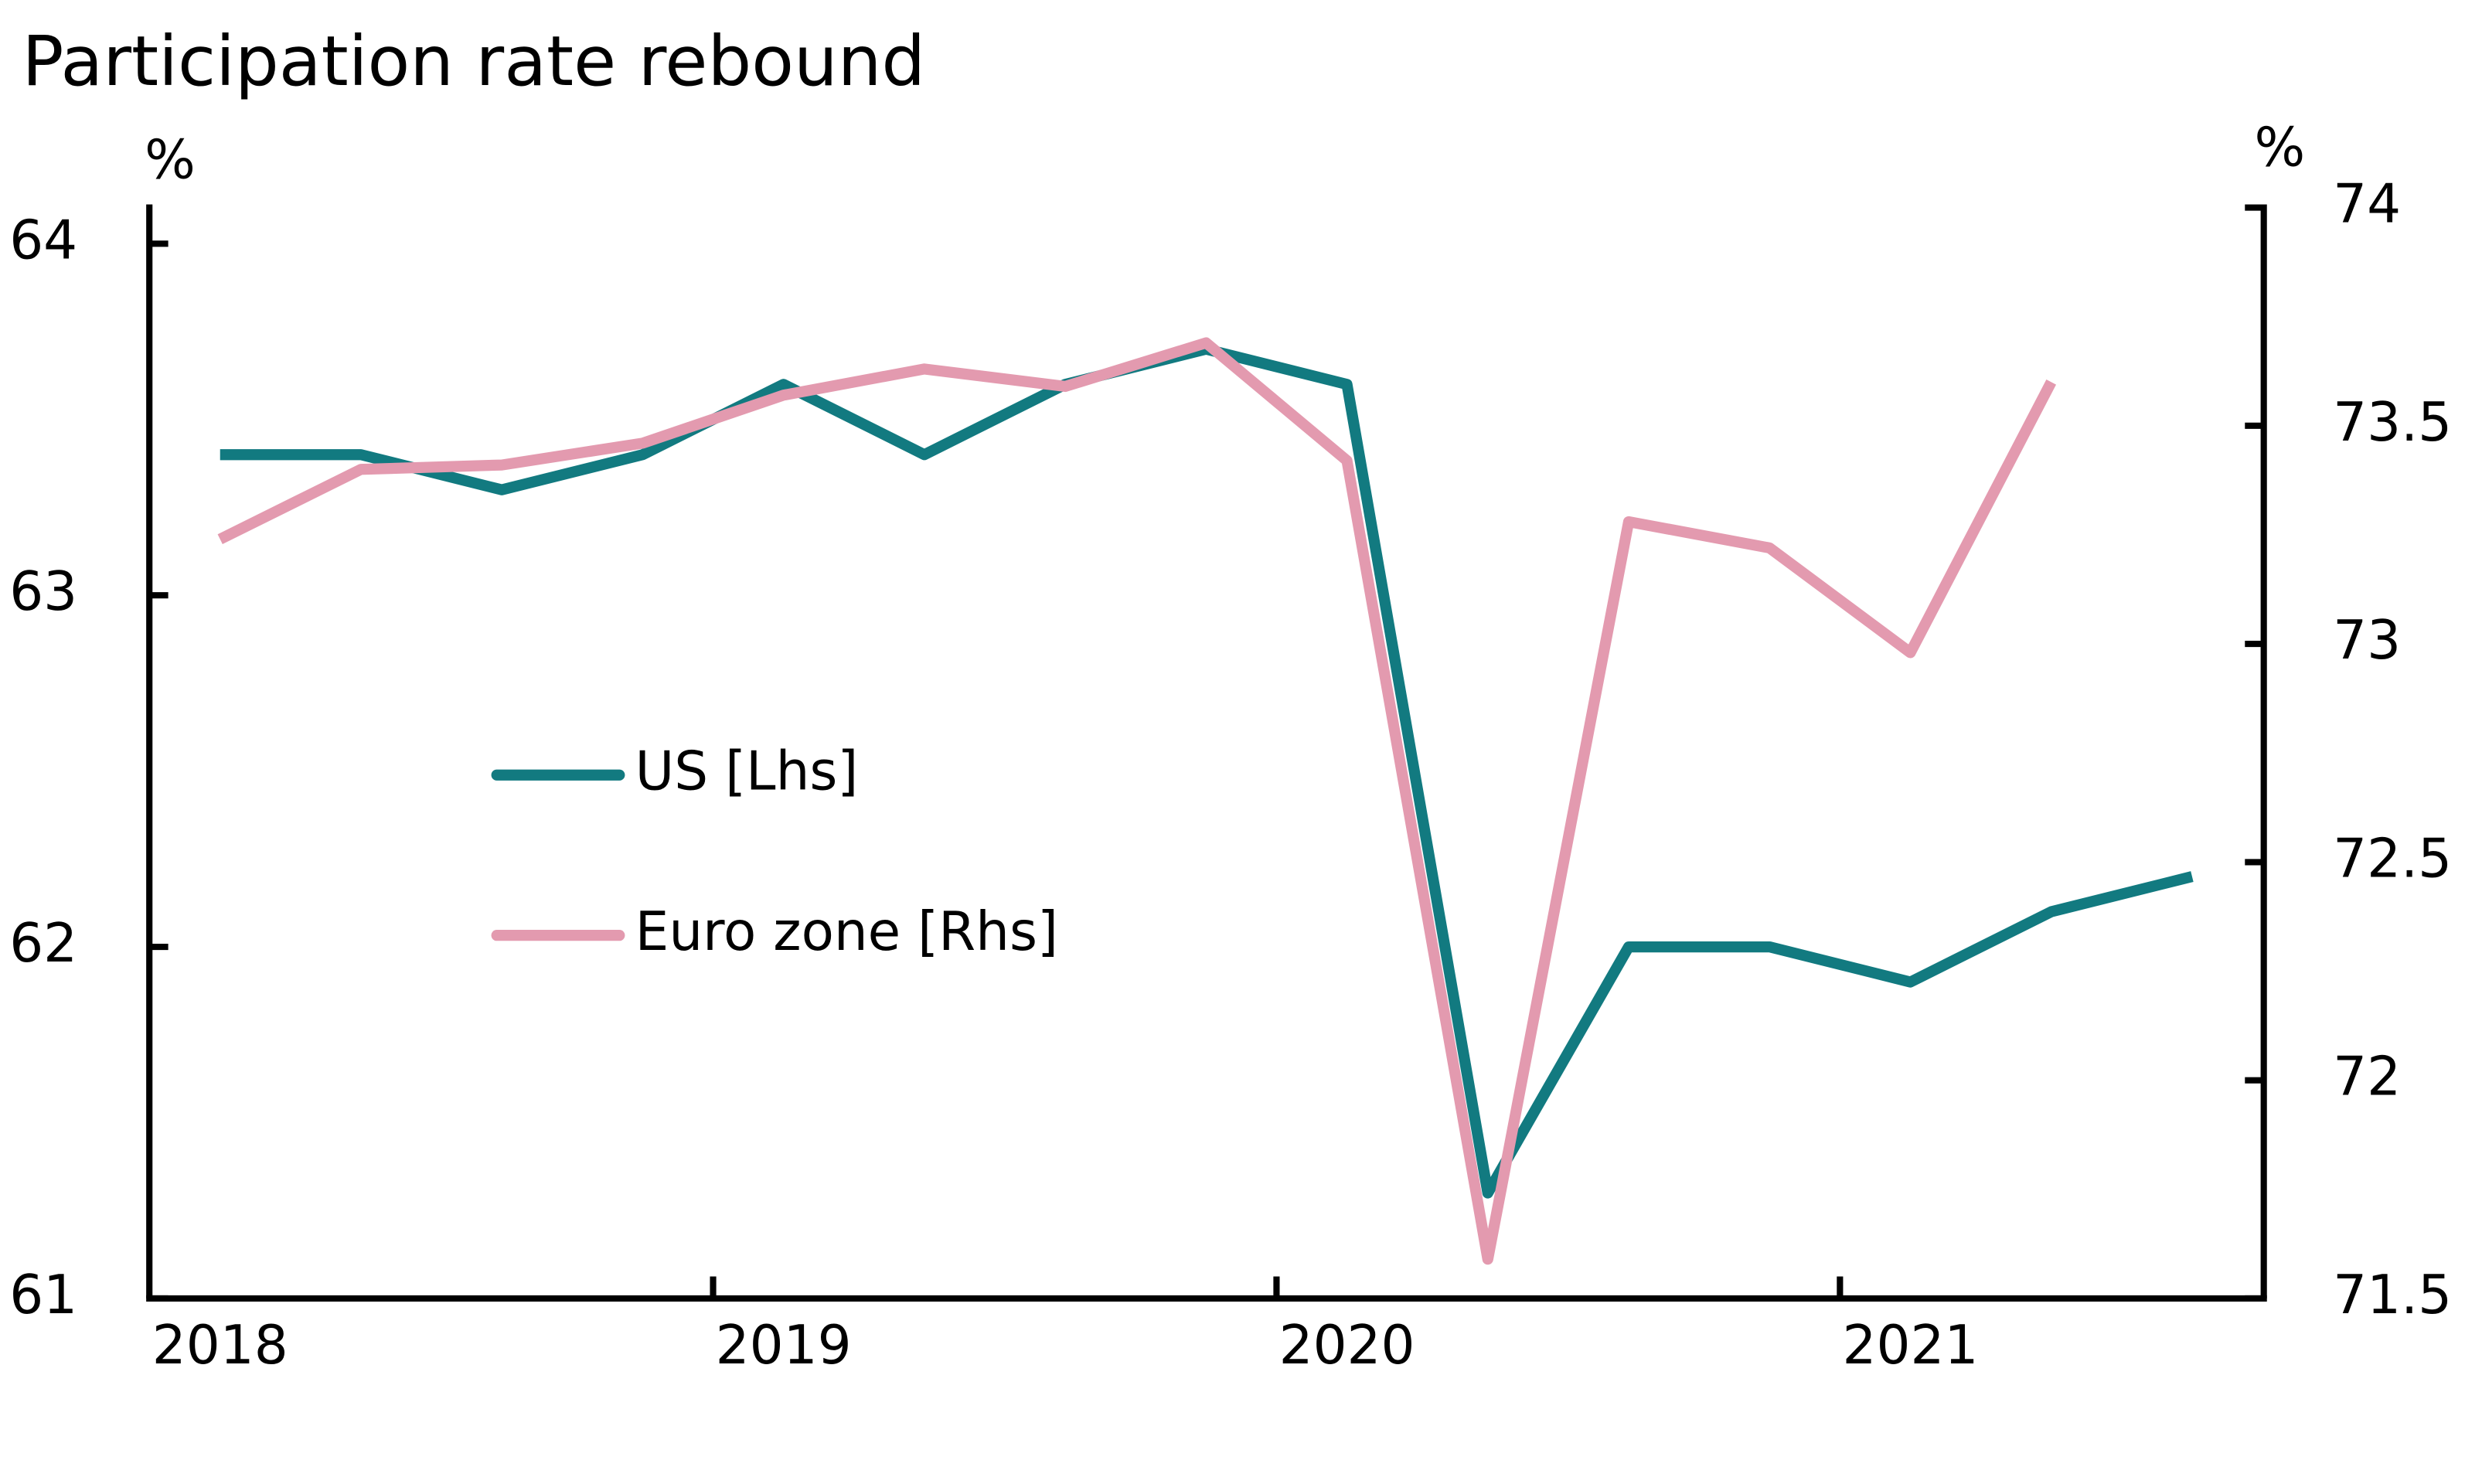 The height and width of the screenshot is (1484, 2465). Describe the element at coordinates (2367, 641) in the screenshot. I see `y2-tick-label: 73` at that location.